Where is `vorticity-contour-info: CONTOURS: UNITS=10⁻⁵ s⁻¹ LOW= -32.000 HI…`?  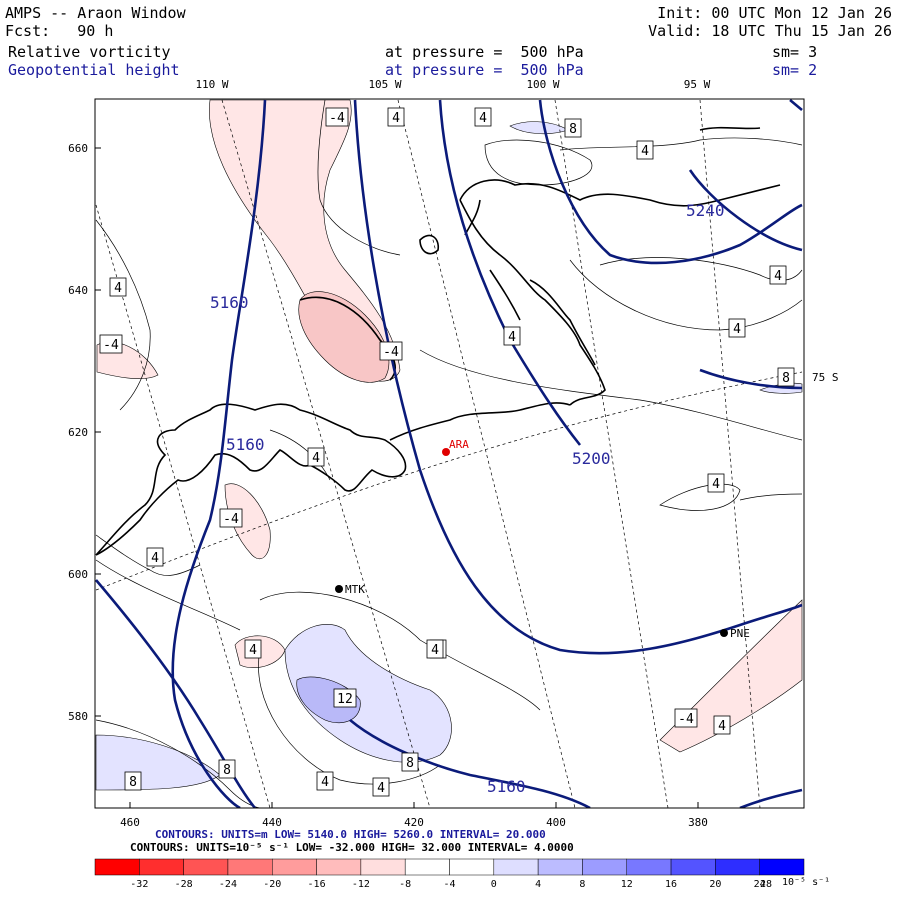 vorticity-contour-info: CONTOURS: UNITS=10⁻⁵ s⁻¹ LOW= -32.000 HI… is located at coordinates (352, 847).